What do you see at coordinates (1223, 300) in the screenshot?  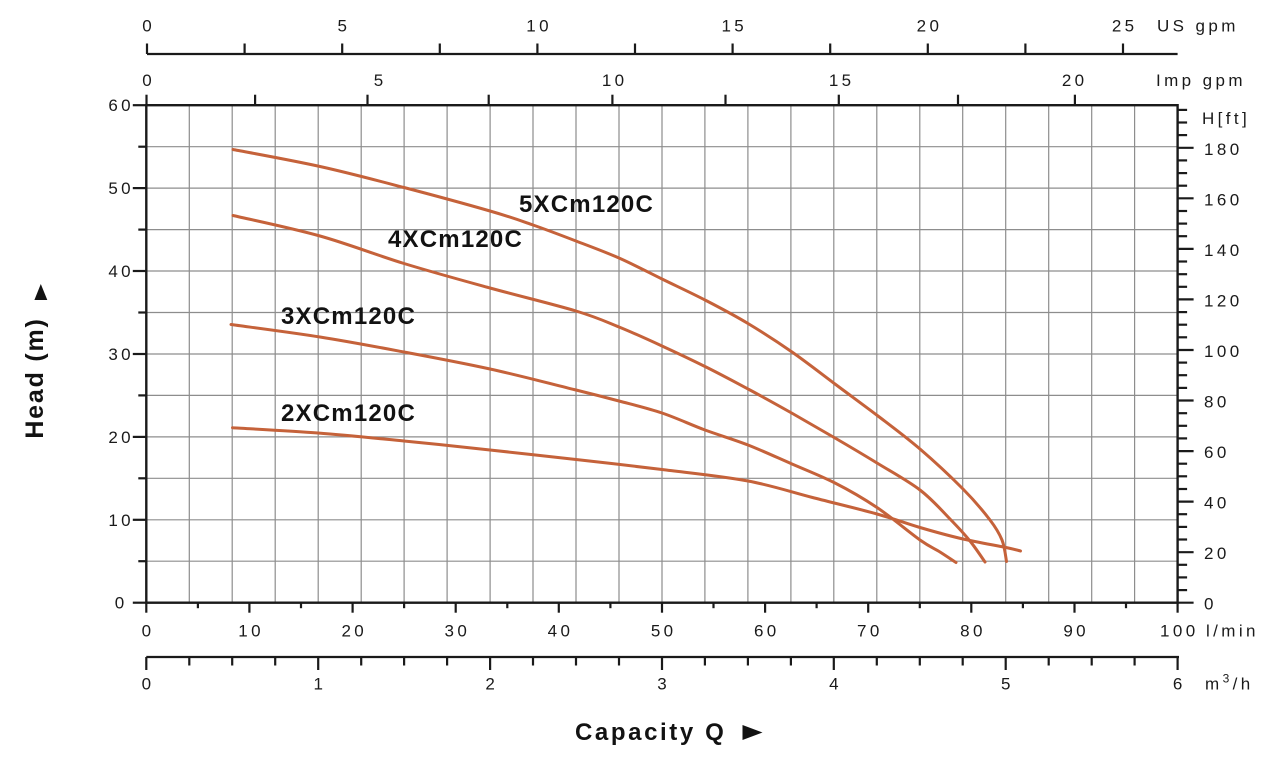 I see `svg-text: 120` at bounding box center [1223, 300].